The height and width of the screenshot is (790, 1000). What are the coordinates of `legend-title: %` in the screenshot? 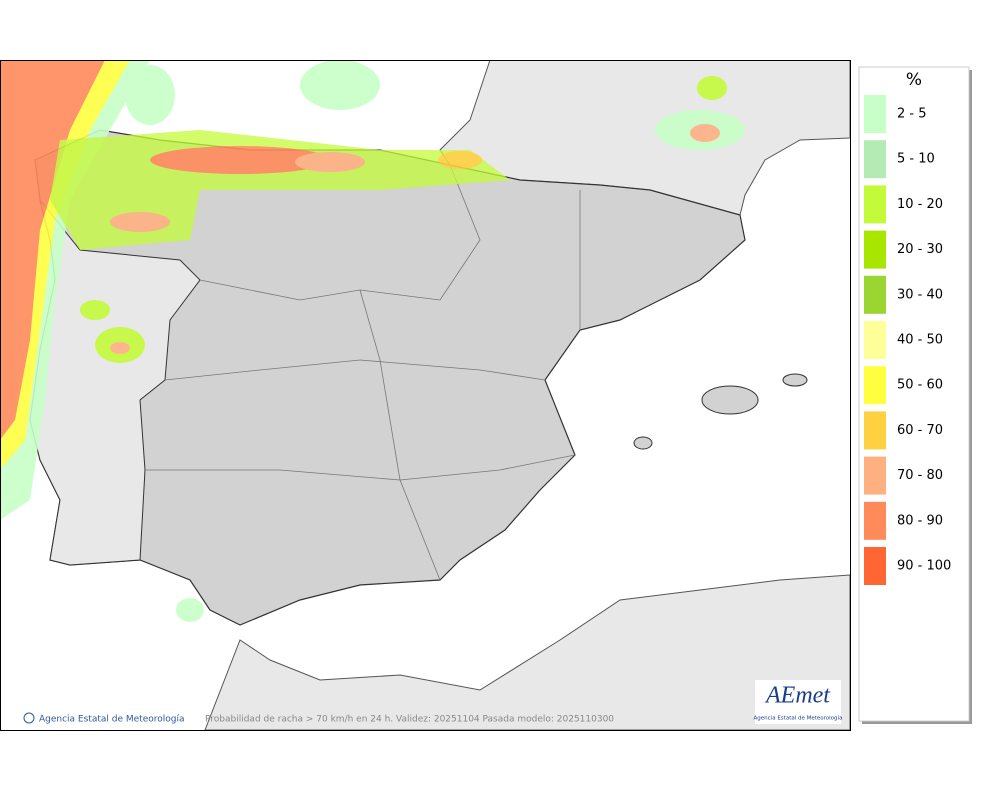 It's located at (914, 80).